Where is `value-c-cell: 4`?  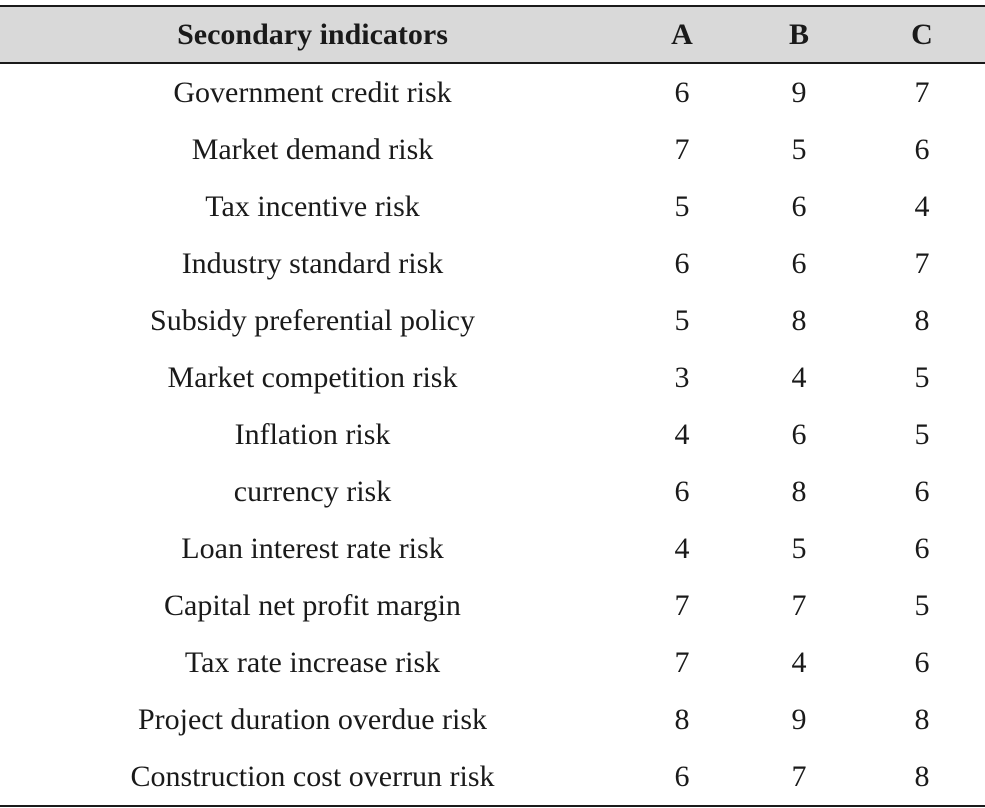 value-c-cell: 4 is located at coordinates (922, 206).